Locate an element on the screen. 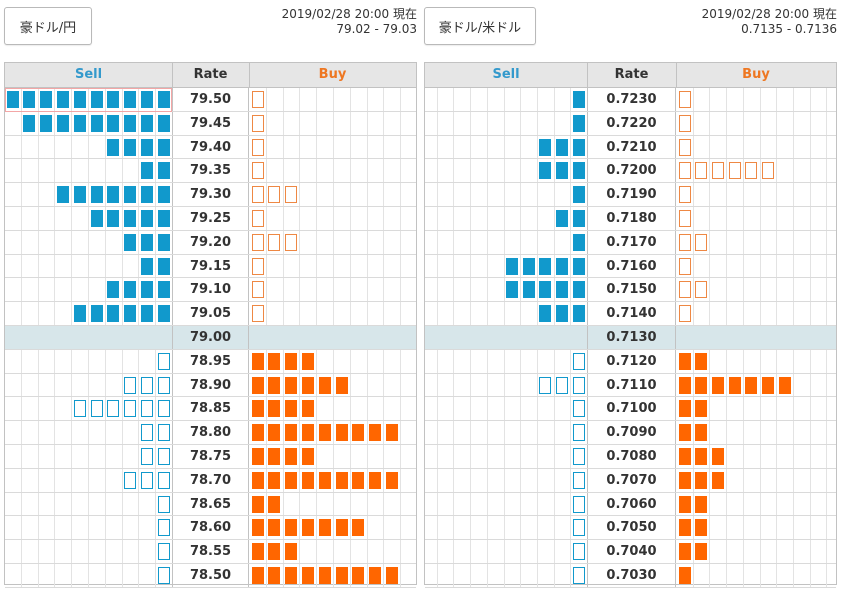 The height and width of the screenshot is (592, 841). rate-value: 0.7170 is located at coordinates (631, 242).